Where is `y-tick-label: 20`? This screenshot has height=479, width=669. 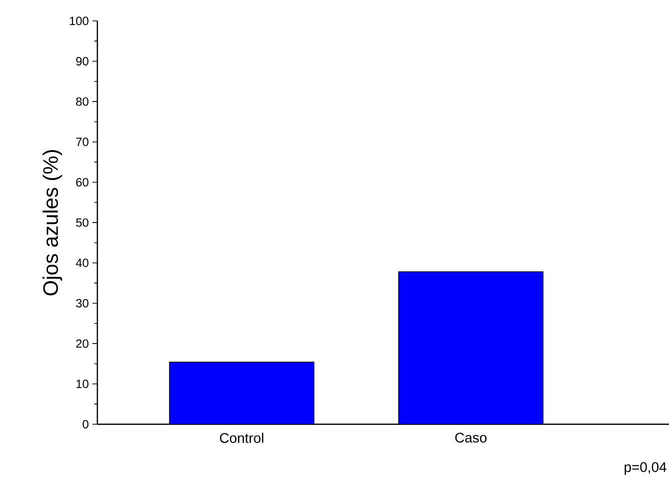
y-tick-label: 20 is located at coordinates (82, 343).